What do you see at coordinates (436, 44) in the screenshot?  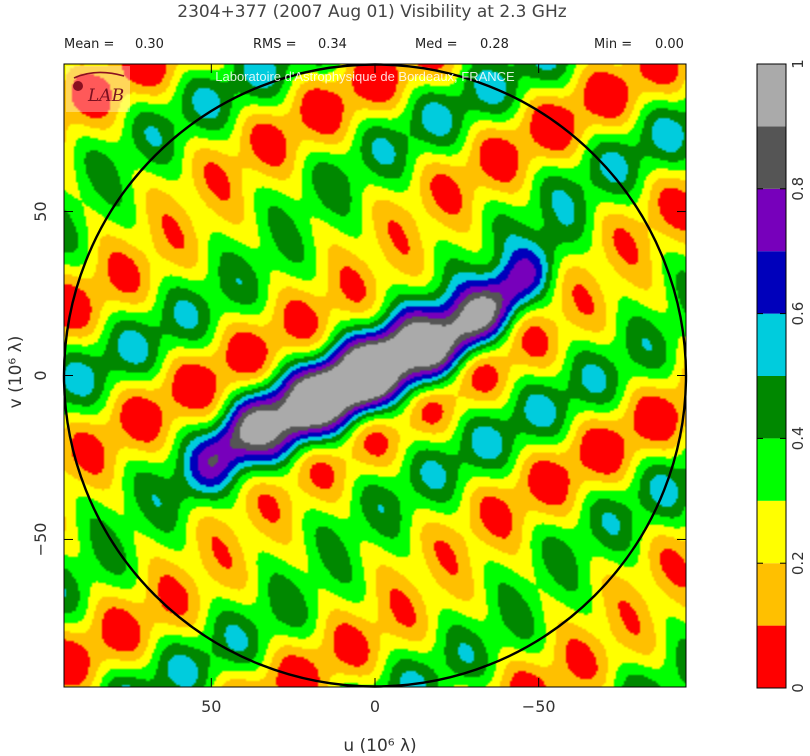 I see `stat-label: Med =` at bounding box center [436, 44].